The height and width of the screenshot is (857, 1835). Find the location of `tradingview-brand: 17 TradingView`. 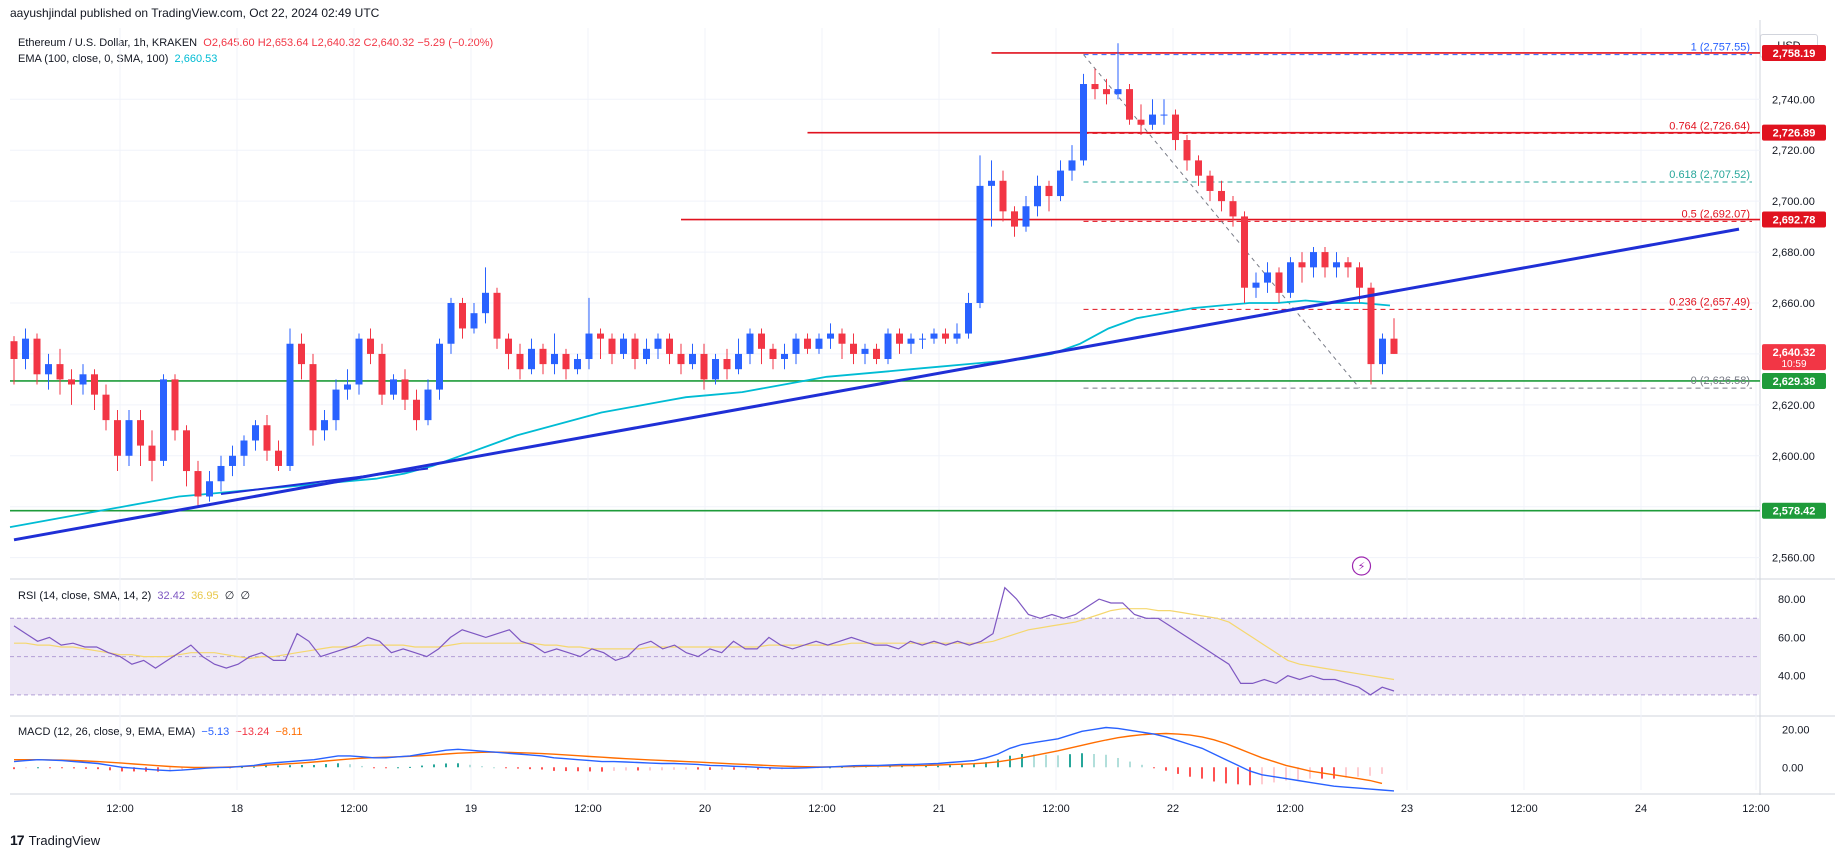

tradingview-brand: 17 TradingView is located at coordinates (55, 840).